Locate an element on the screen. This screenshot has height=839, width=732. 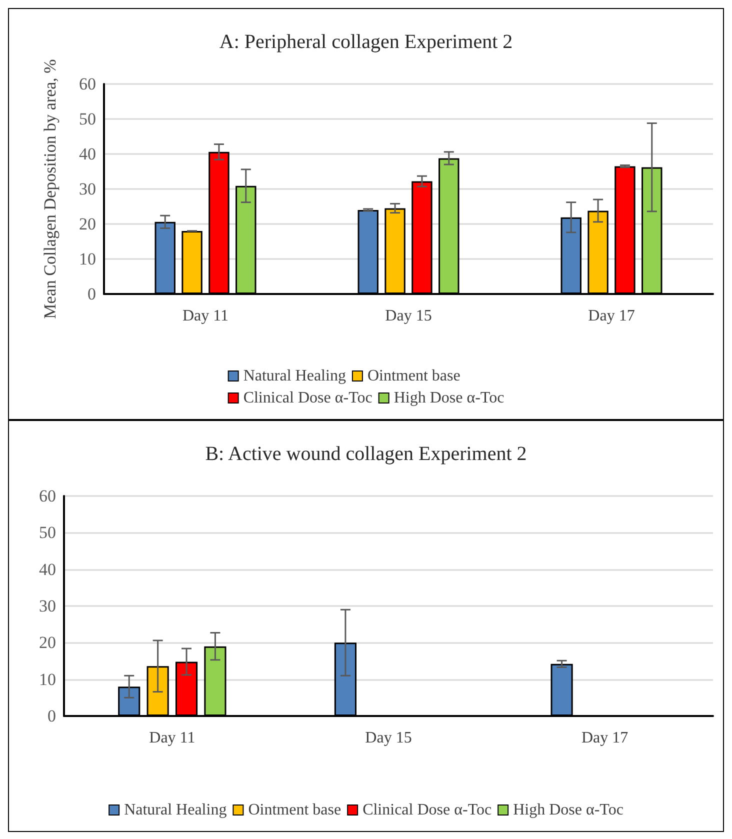
chart-title: B: Active wound collagen Experiment 2 is located at coordinates (366, 454).